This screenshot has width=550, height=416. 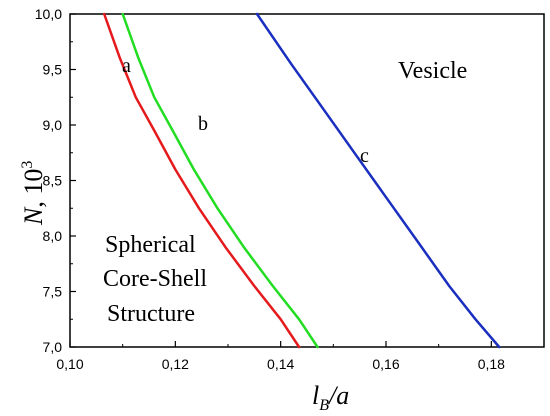 What do you see at coordinates (338, 395) in the screenshot?
I see `x-axis-title-rest: /a` at bounding box center [338, 395].